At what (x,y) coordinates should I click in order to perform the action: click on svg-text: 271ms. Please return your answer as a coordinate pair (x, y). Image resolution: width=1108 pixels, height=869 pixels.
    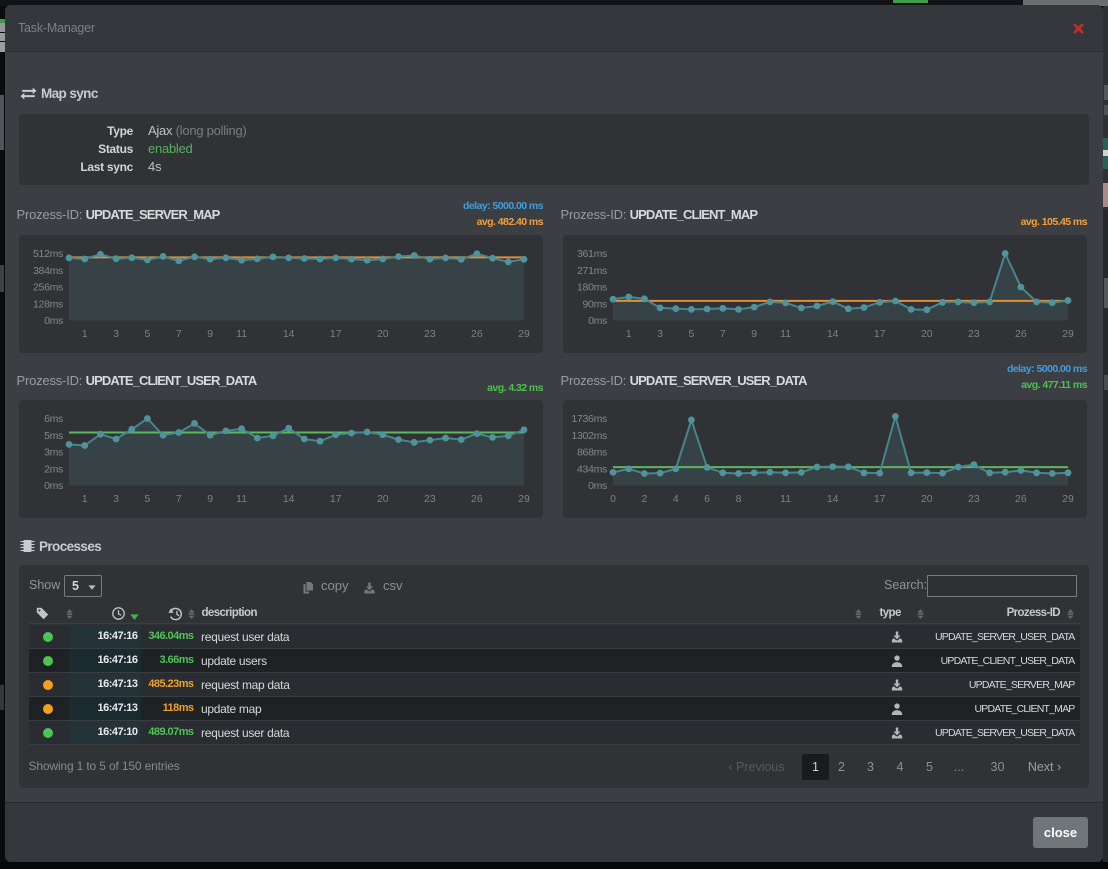
    Looking at the image, I should click on (592, 271).